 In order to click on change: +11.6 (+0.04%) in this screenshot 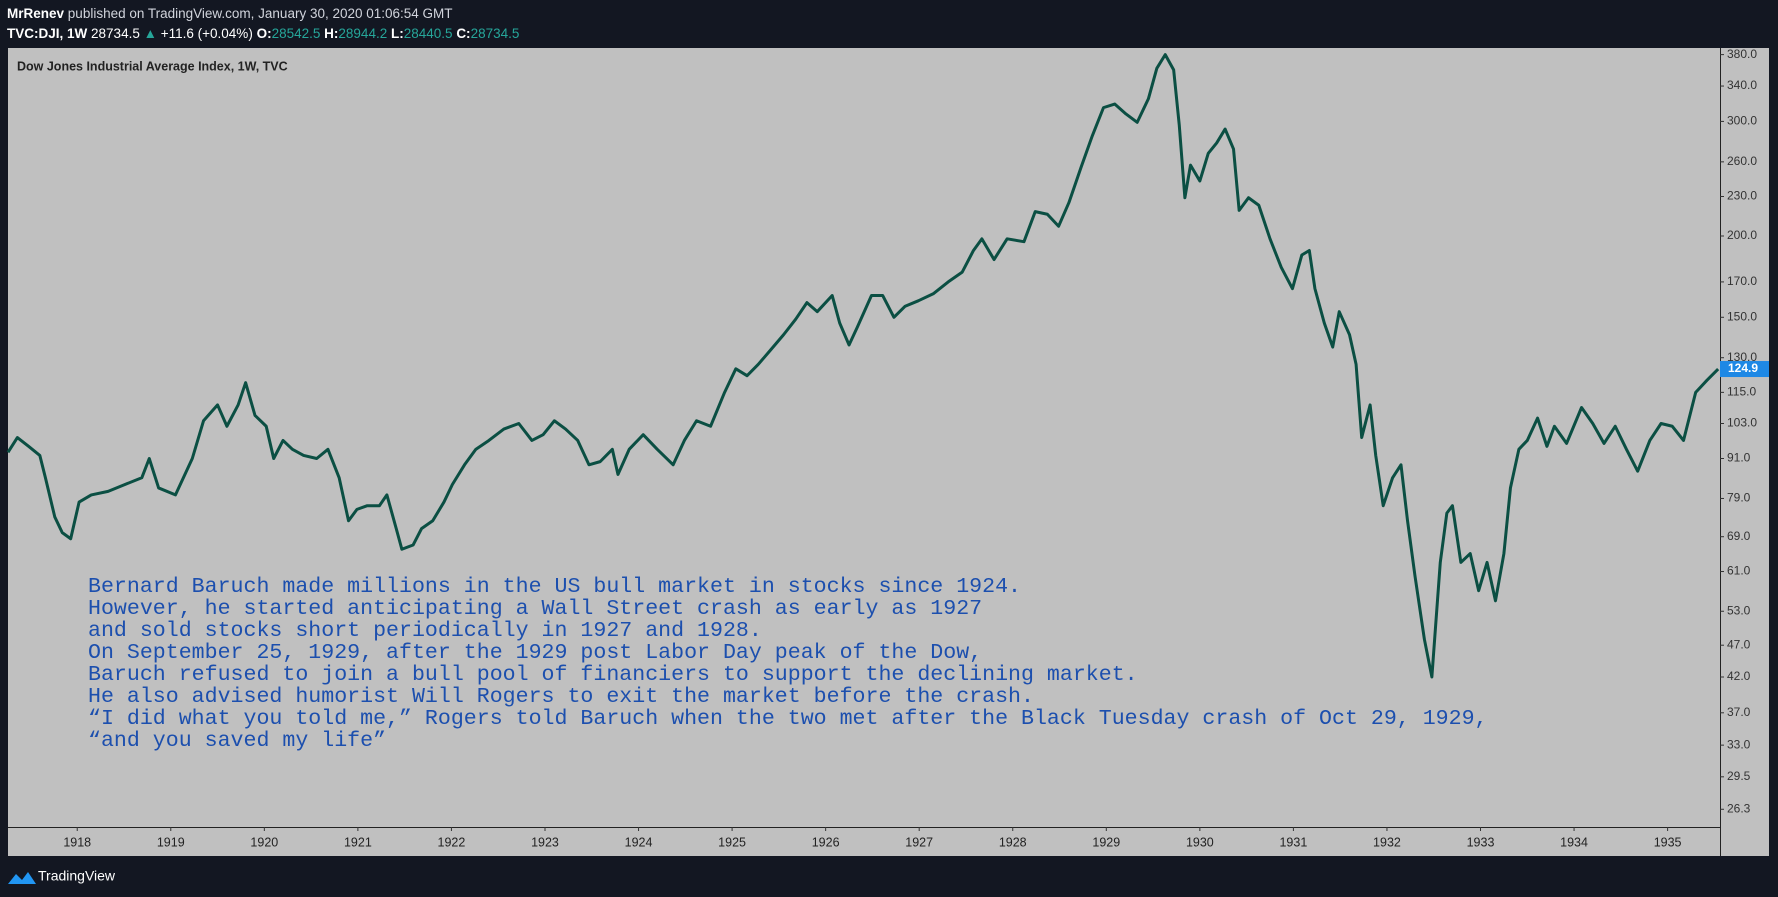, I will do `click(207, 33)`.